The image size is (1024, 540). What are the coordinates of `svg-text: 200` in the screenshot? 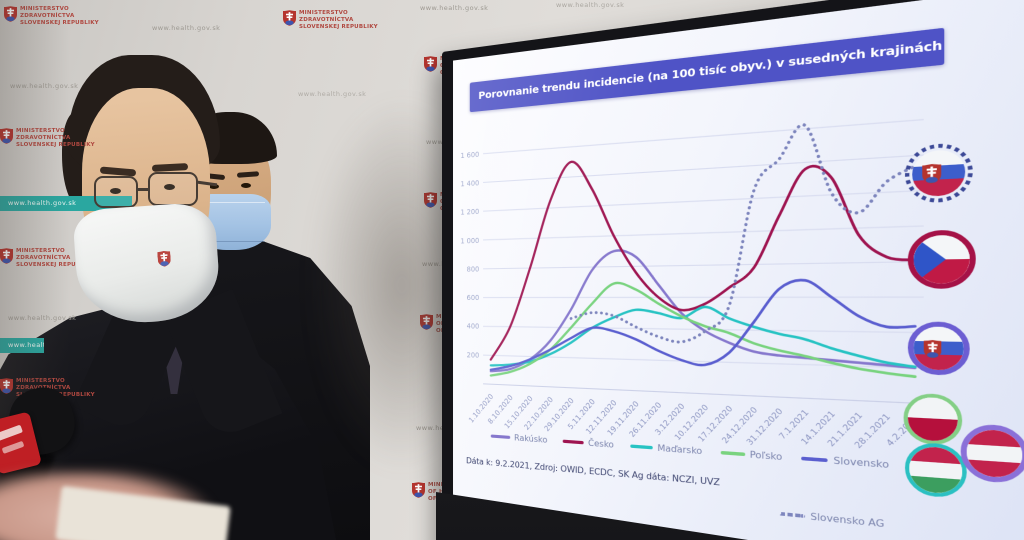 It's located at (473, 355).